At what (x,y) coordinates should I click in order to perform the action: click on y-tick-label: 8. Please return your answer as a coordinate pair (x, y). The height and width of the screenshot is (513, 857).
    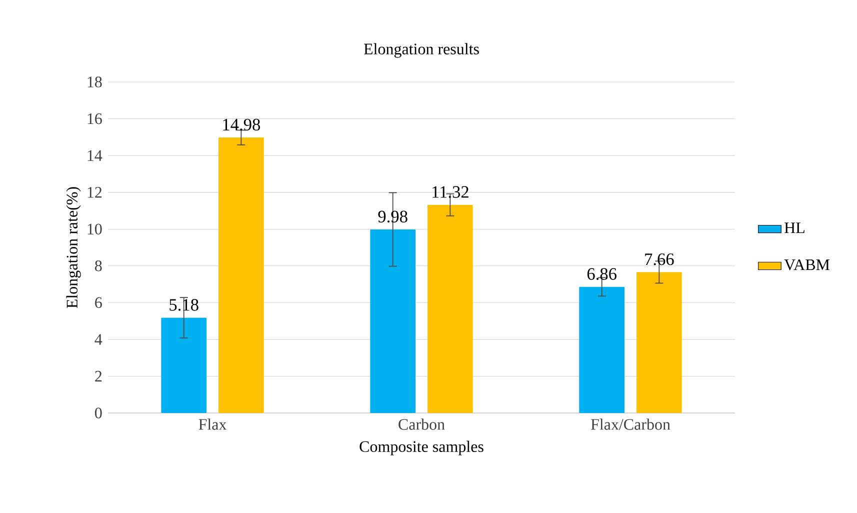
    Looking at the image, I should click on (98, 266).